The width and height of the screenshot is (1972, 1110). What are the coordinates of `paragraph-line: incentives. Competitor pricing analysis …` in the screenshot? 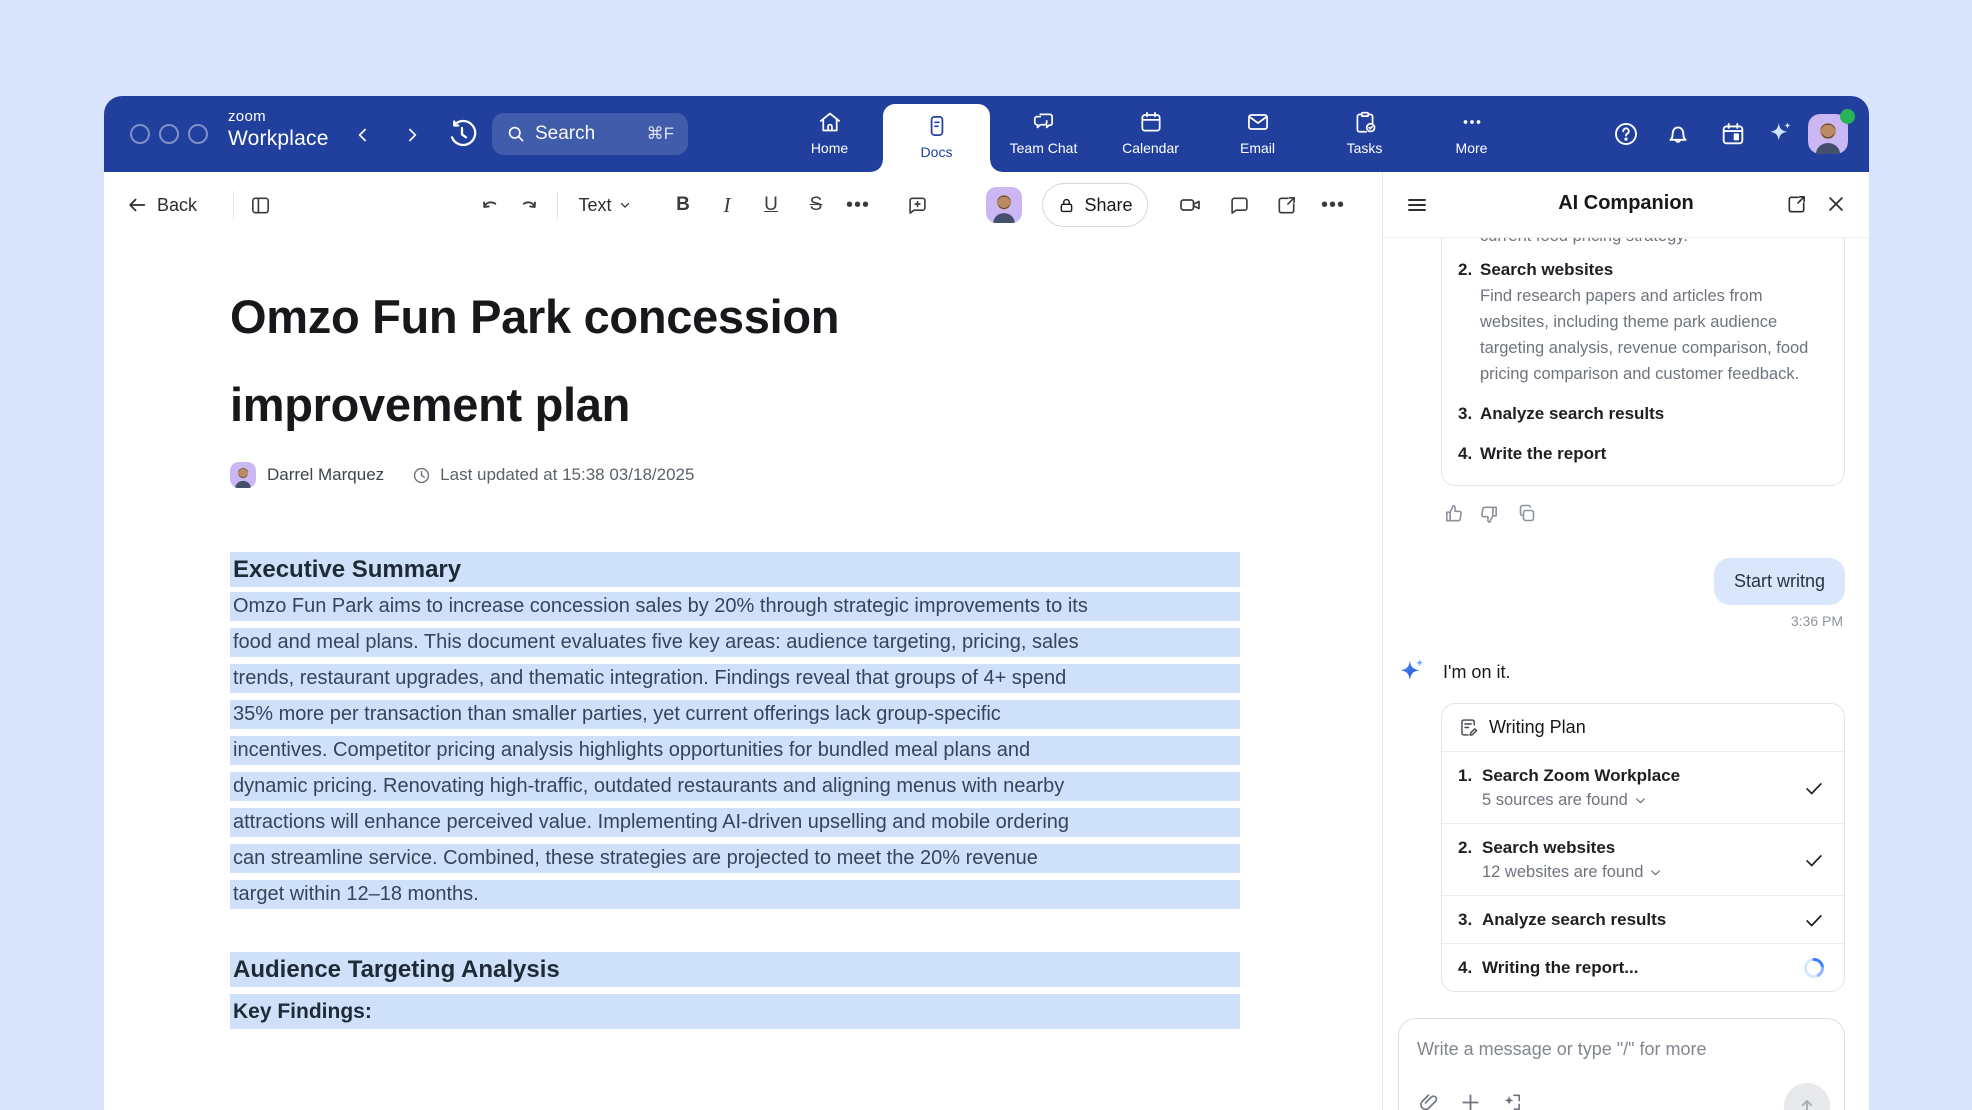 It's located at (735, 750).